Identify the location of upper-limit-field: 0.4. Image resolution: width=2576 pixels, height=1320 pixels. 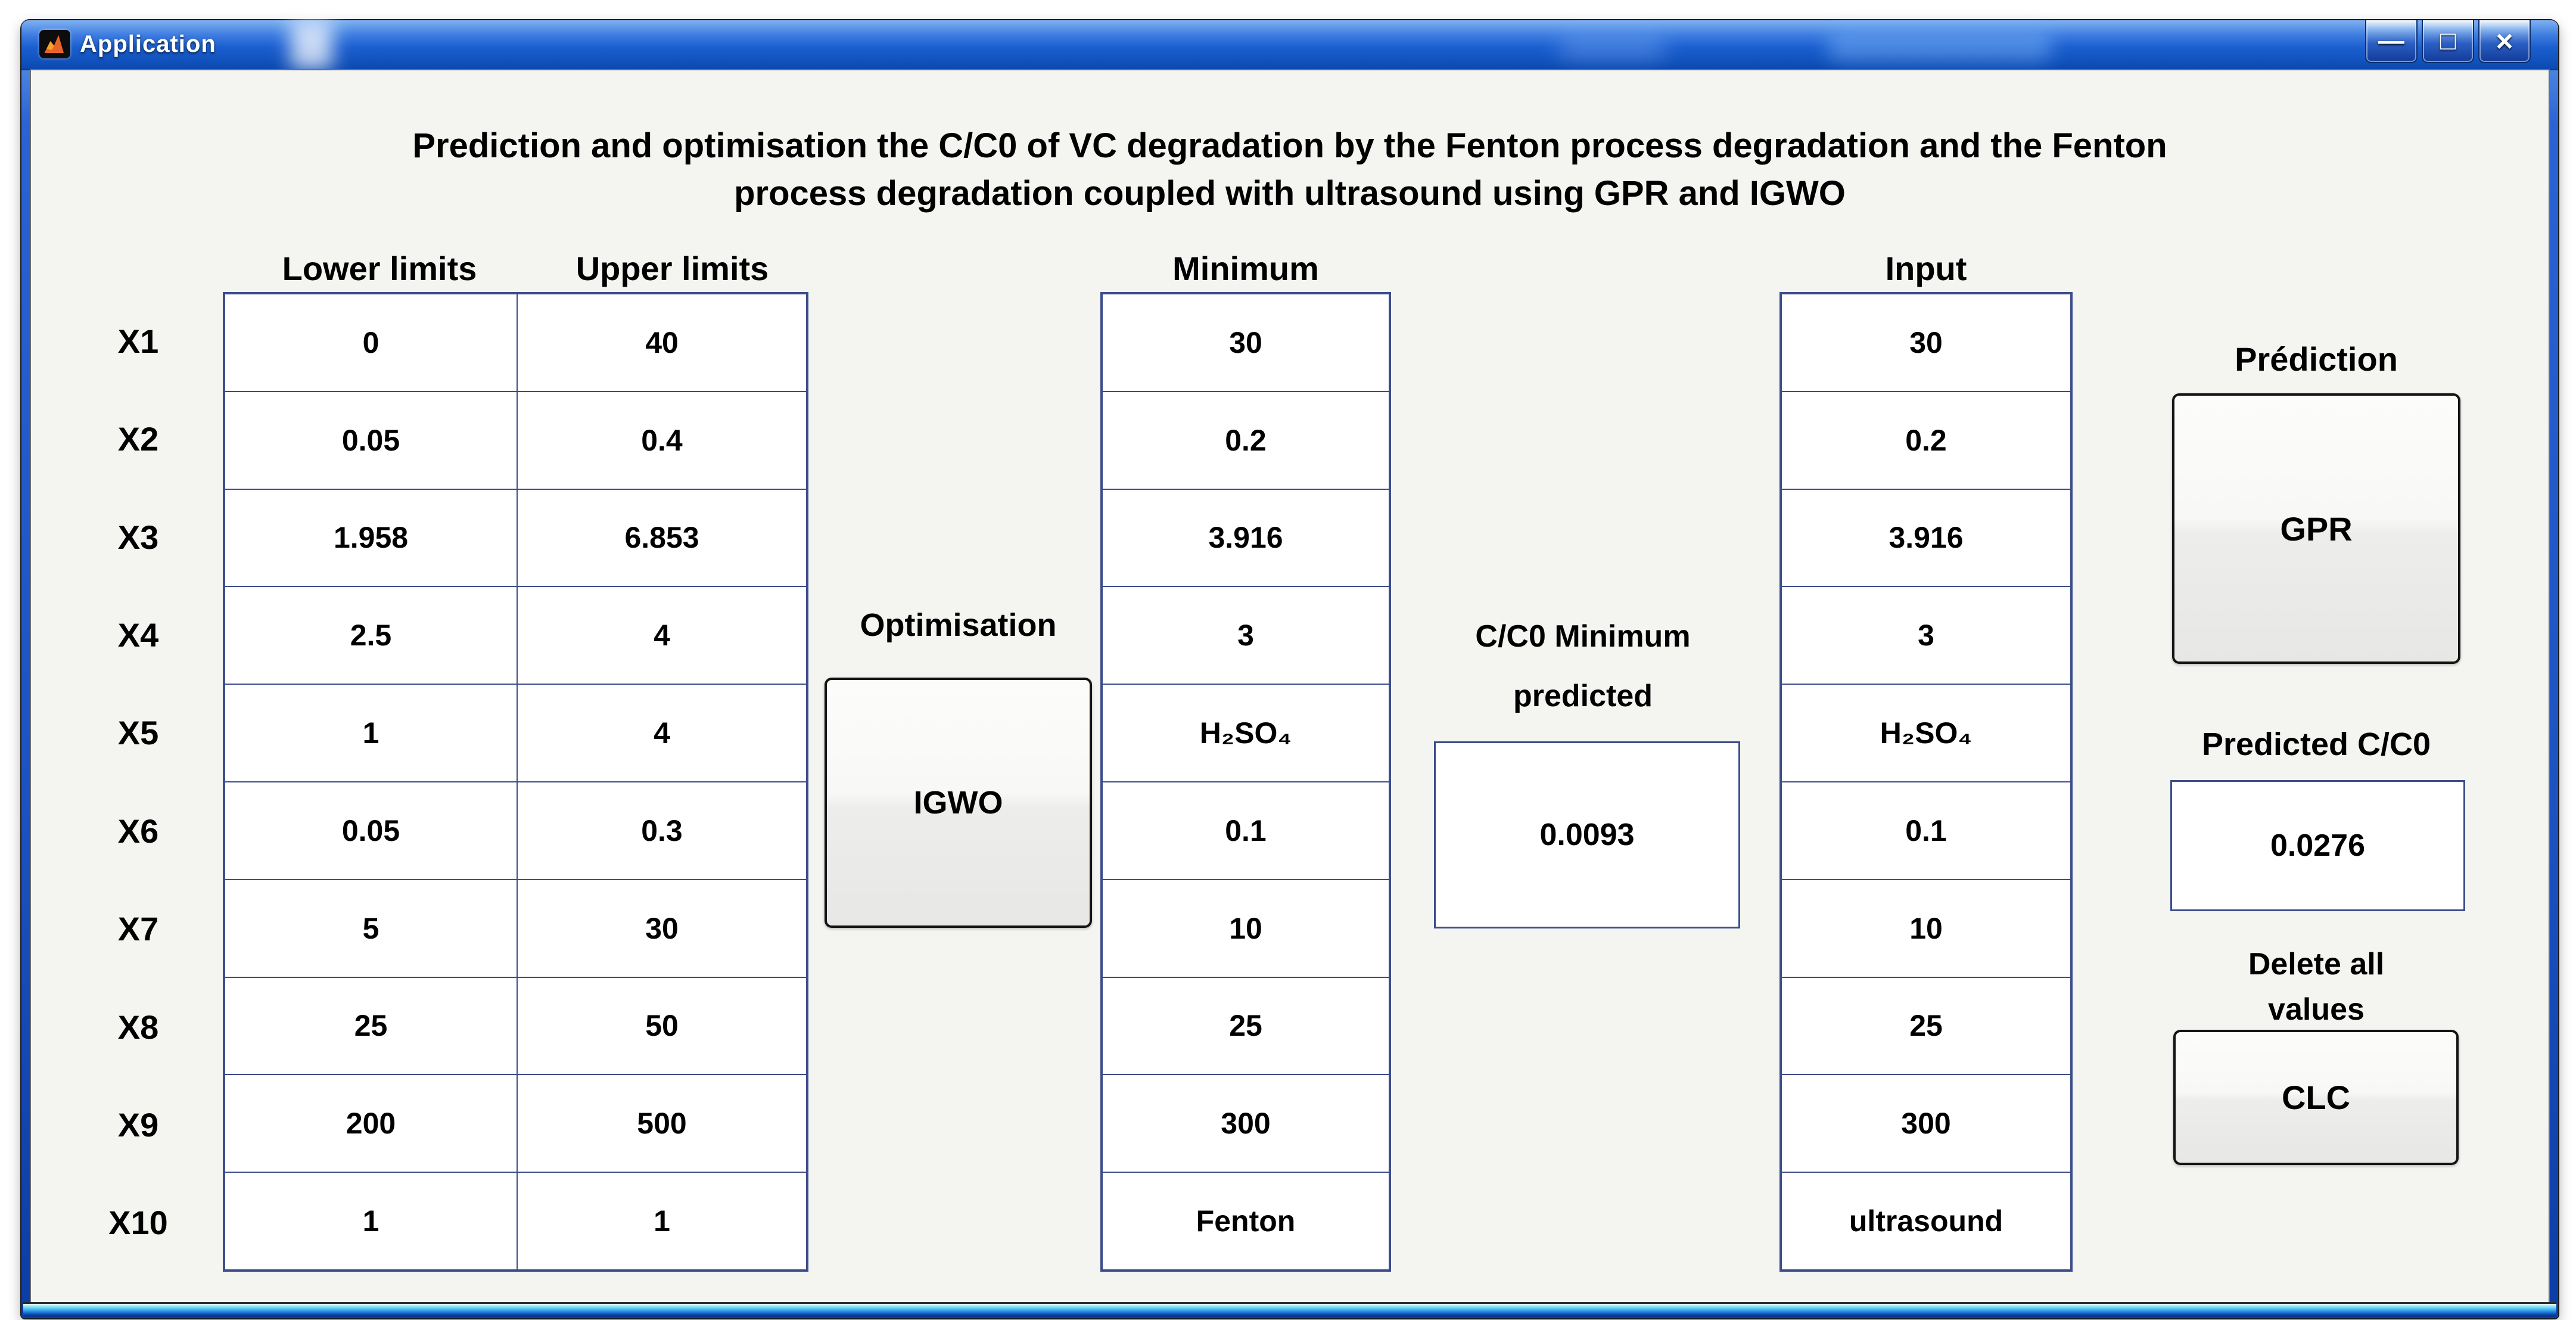
(662, 440).